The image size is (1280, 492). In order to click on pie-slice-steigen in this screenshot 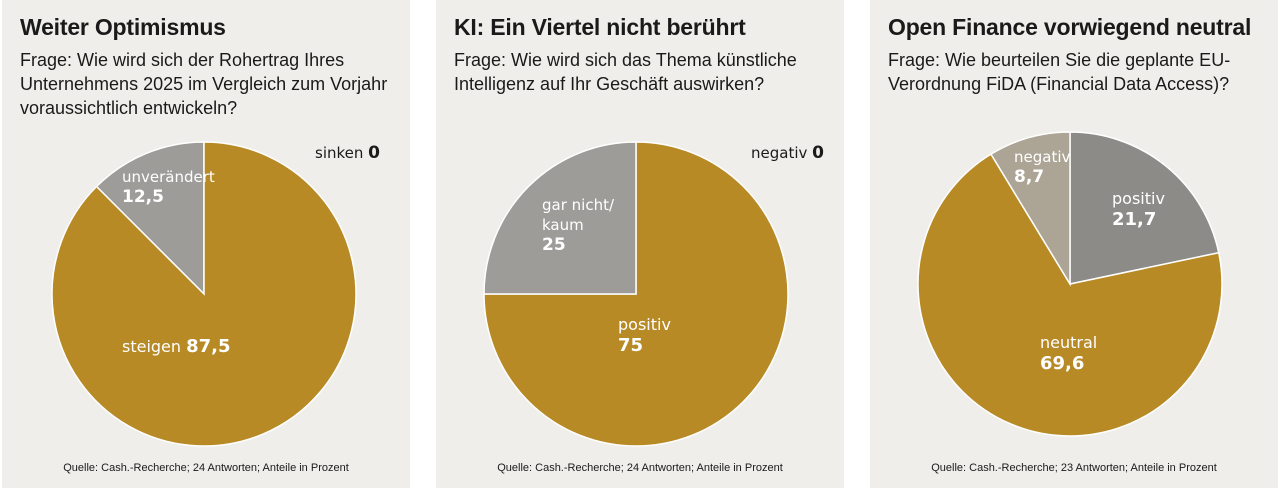, I will do `click(204, 294)`.